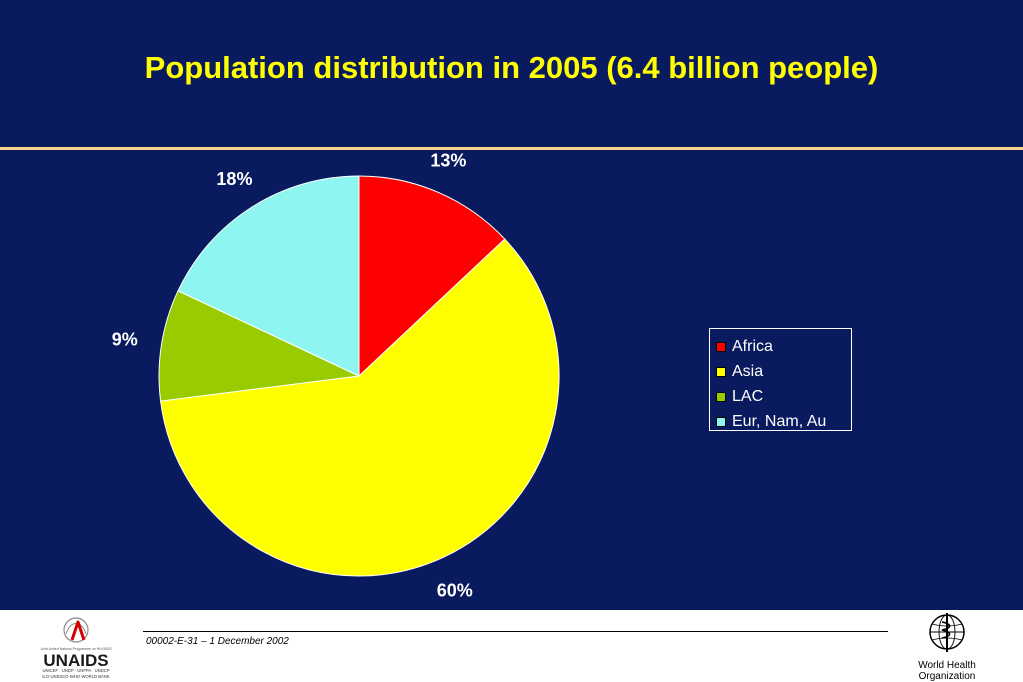 This screenshot has height=682, width=1023. What do you see at coordinates (268, 276) in the screenshot?
I see `pie-slice-eur-nam-au` at bounding box center [268, 276].